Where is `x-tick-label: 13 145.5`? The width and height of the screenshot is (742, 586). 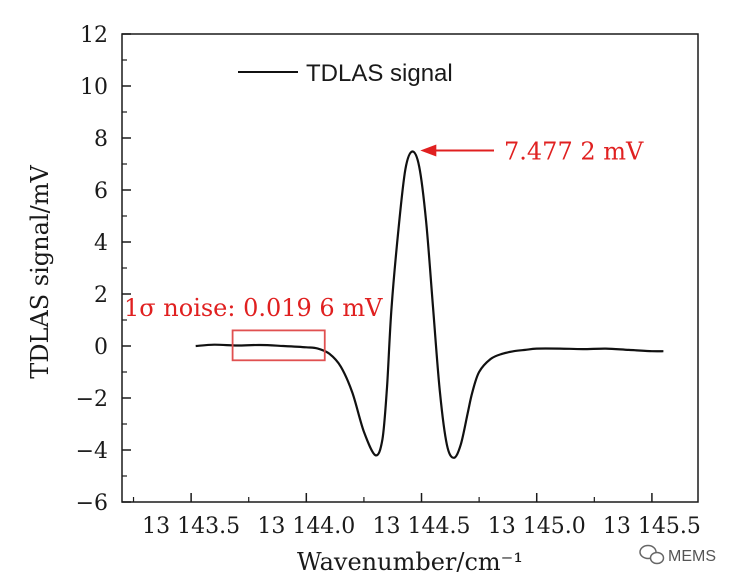
x-tick-label: 13 145.5 is located at coordinates (652, 526).